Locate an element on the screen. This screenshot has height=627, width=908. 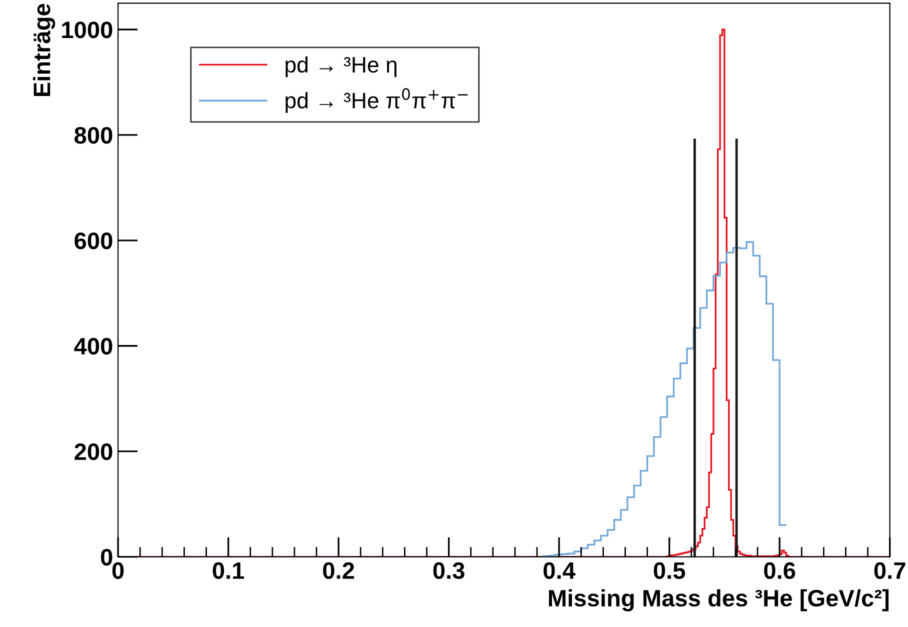
x-tick-label: 0.5 is located at coordinates (670, 570).